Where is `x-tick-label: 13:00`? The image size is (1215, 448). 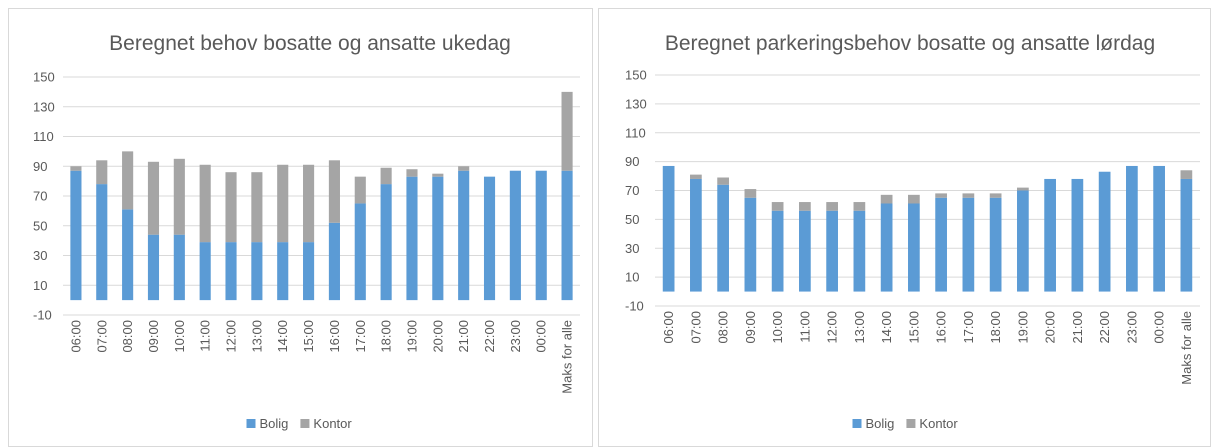 x-tick-label: 13:00 is located at coordinates (859, 327).